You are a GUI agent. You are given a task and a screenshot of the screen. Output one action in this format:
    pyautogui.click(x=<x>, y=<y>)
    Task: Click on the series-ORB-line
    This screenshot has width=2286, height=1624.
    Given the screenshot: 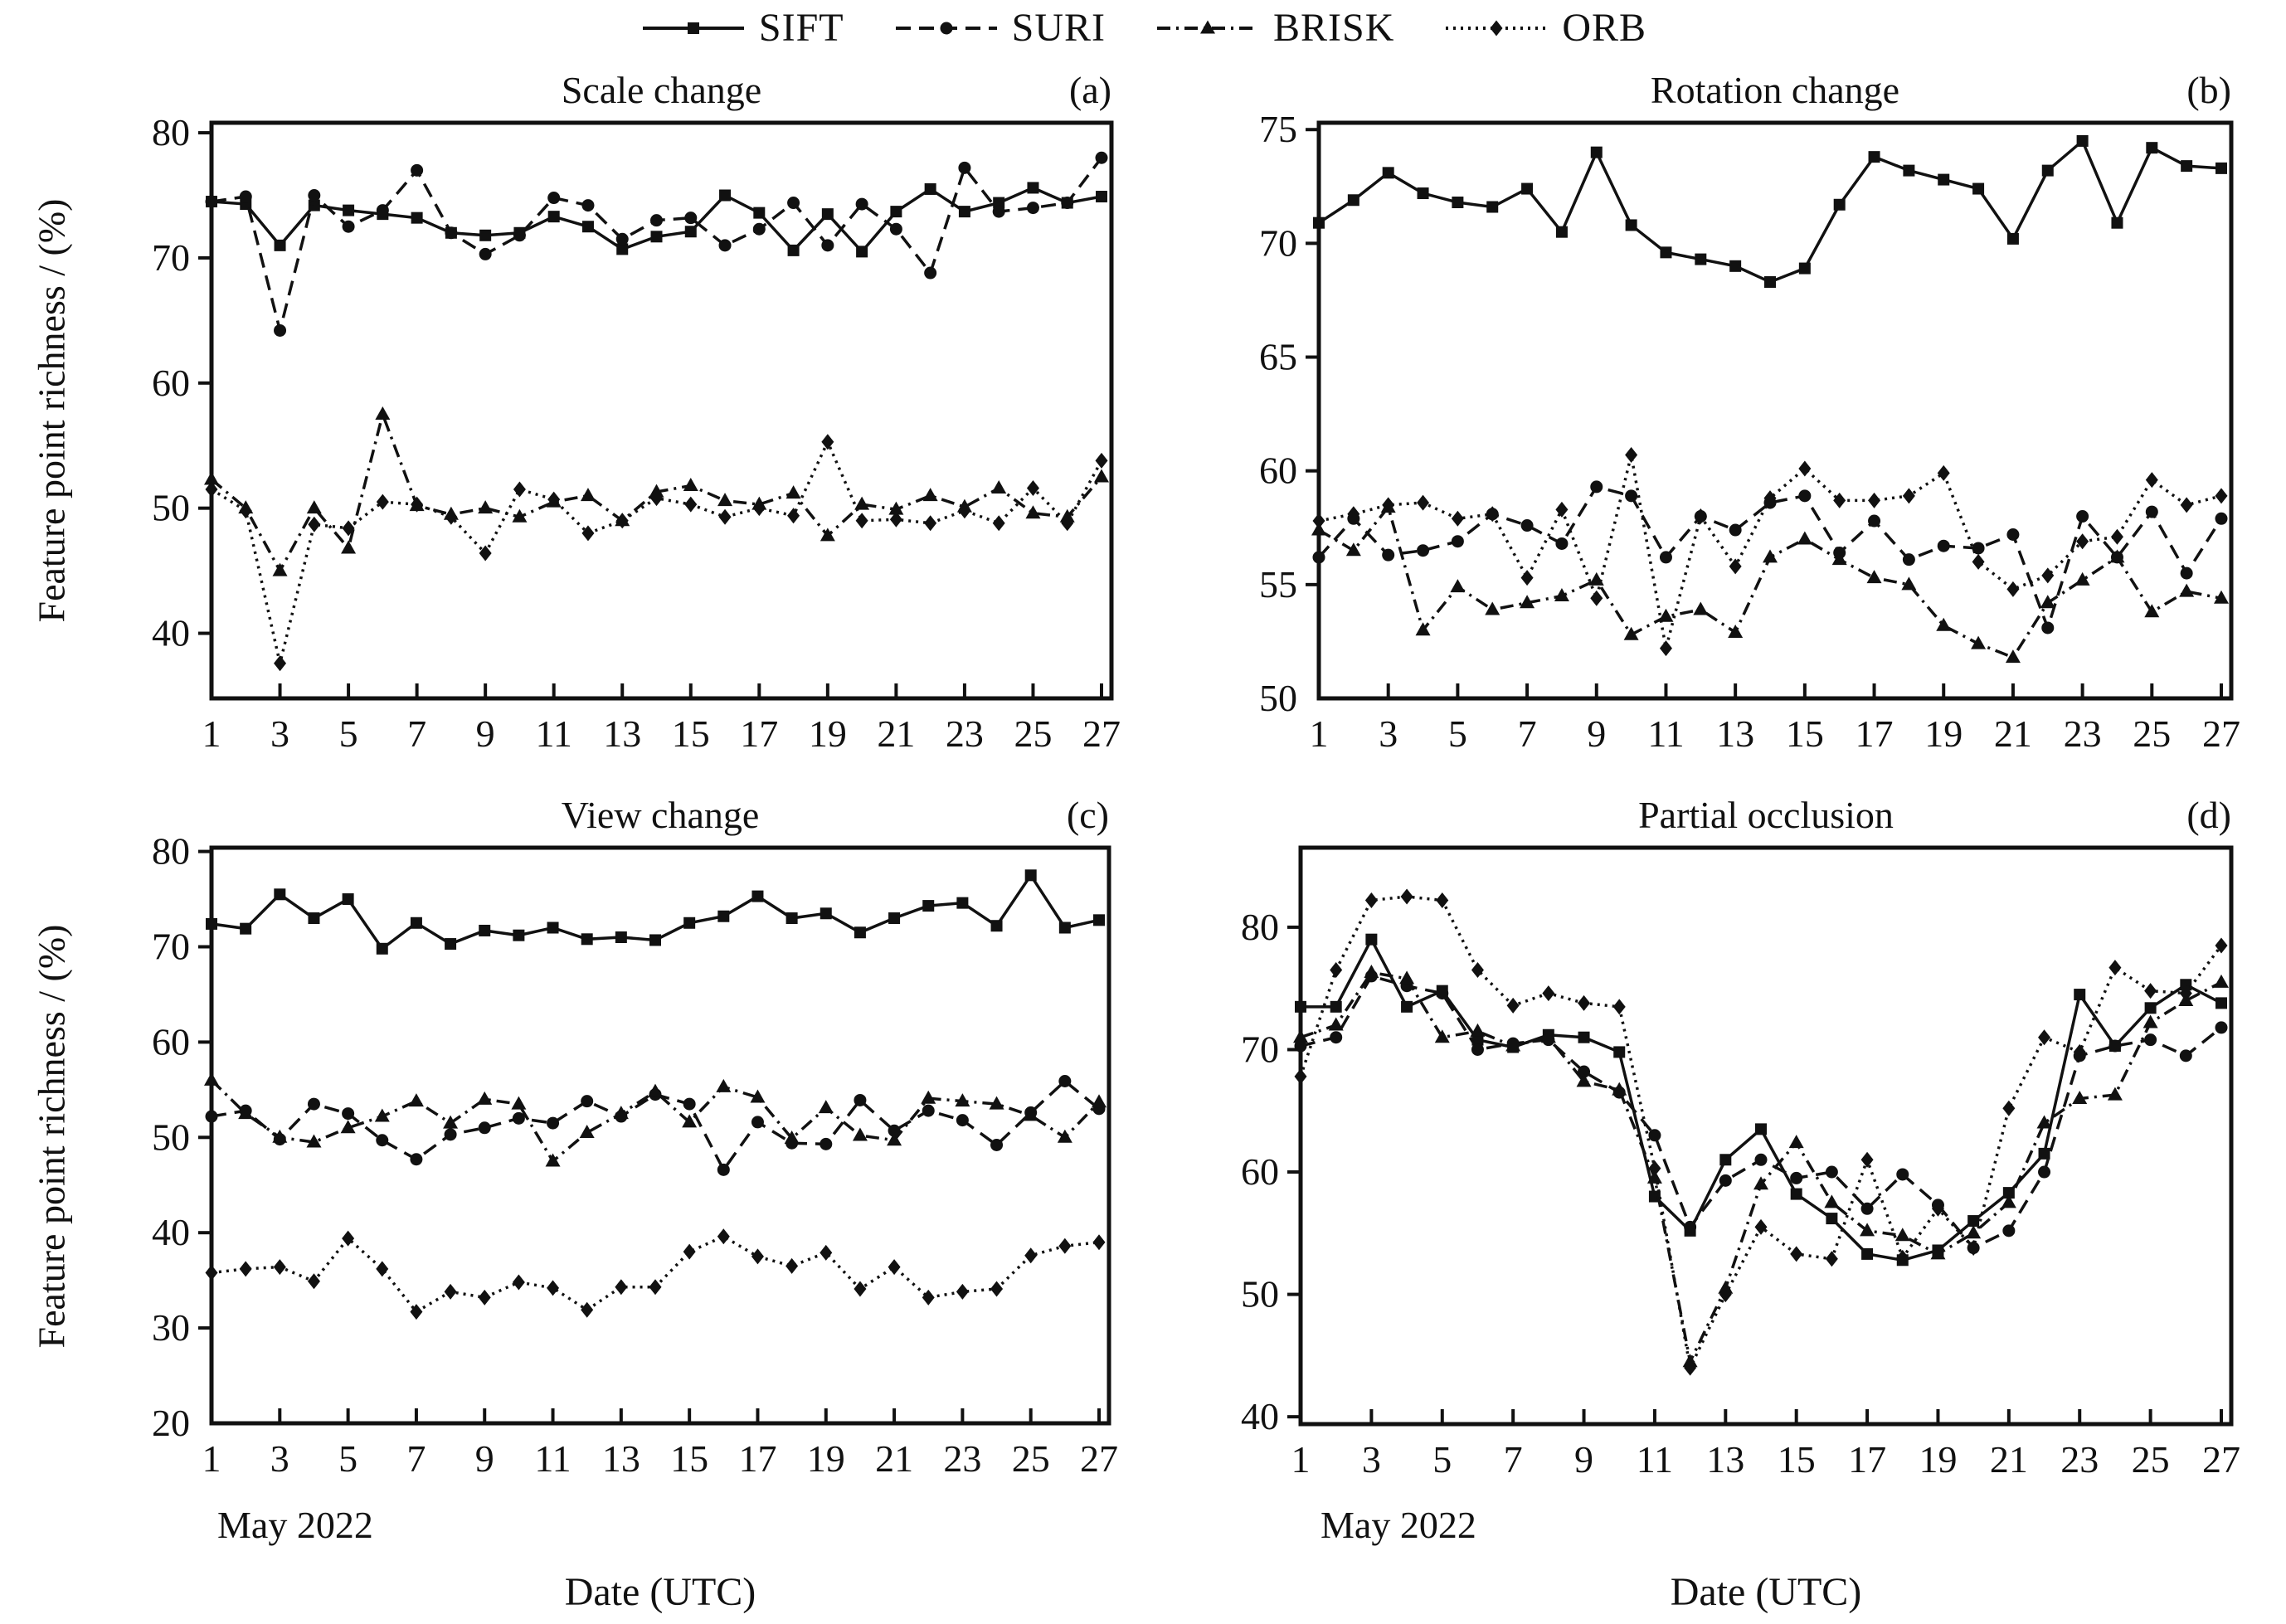 What is the action you would take?
    pyautogui.click(x=657, y=551)
    